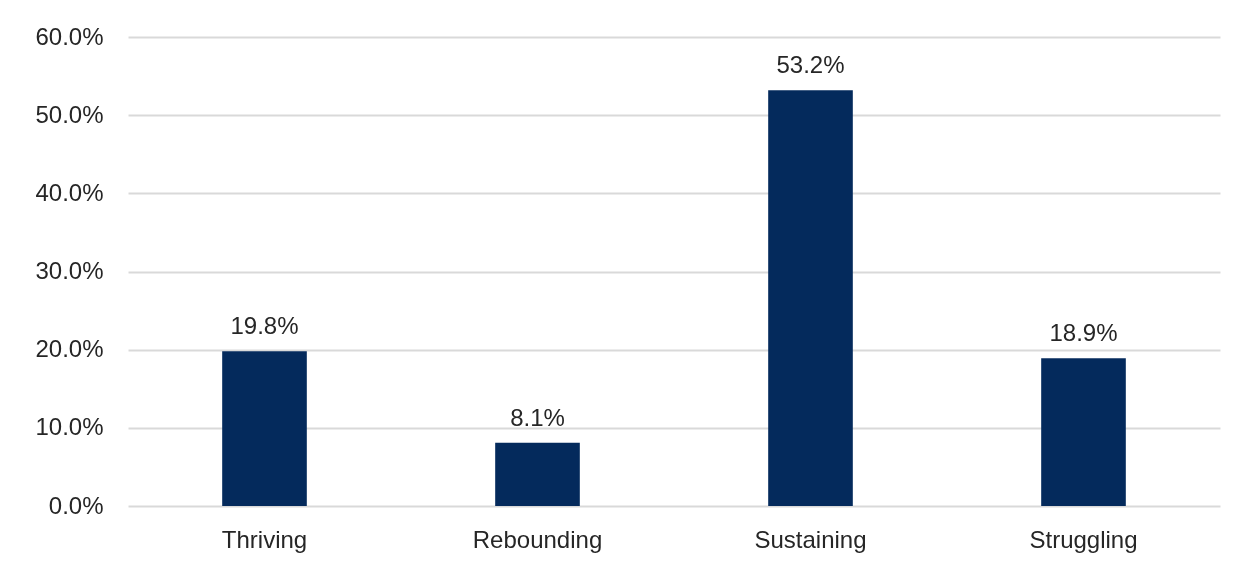 This screenshot has width=1244, height=572. I want to click on y-tick-label: 0.0%, so click(76, 505).